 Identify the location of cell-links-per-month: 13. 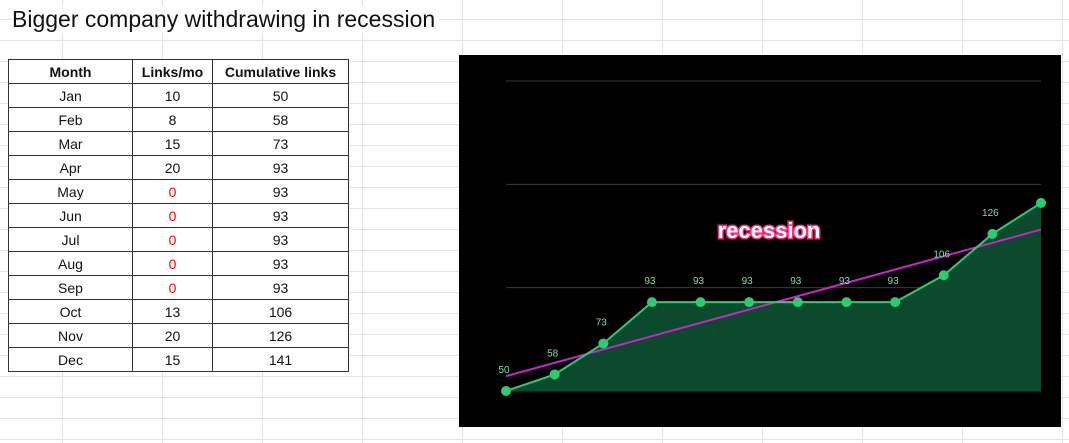
(172, 311).